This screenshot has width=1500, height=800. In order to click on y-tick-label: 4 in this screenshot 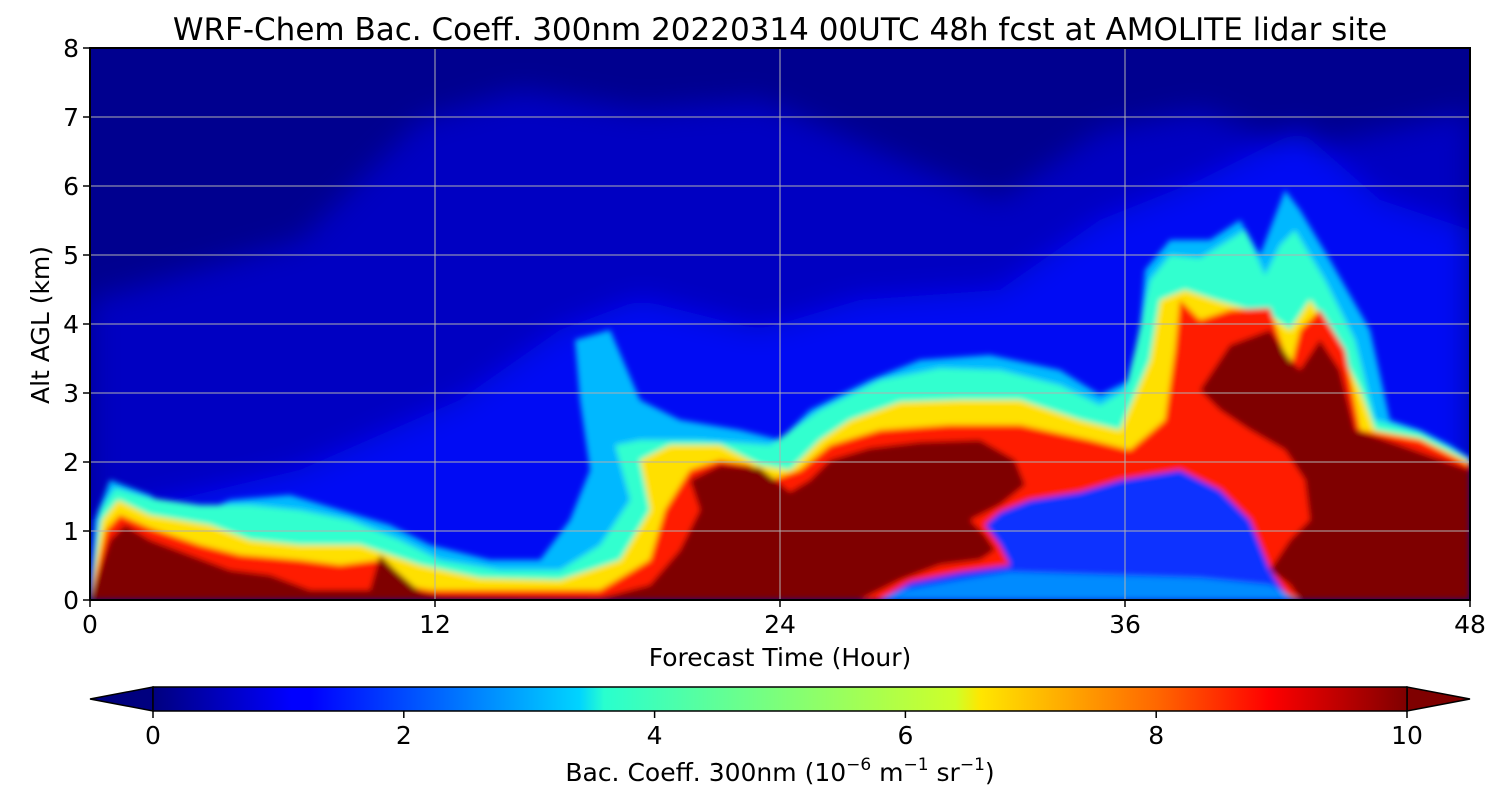, I will do `click(71, 324)`.